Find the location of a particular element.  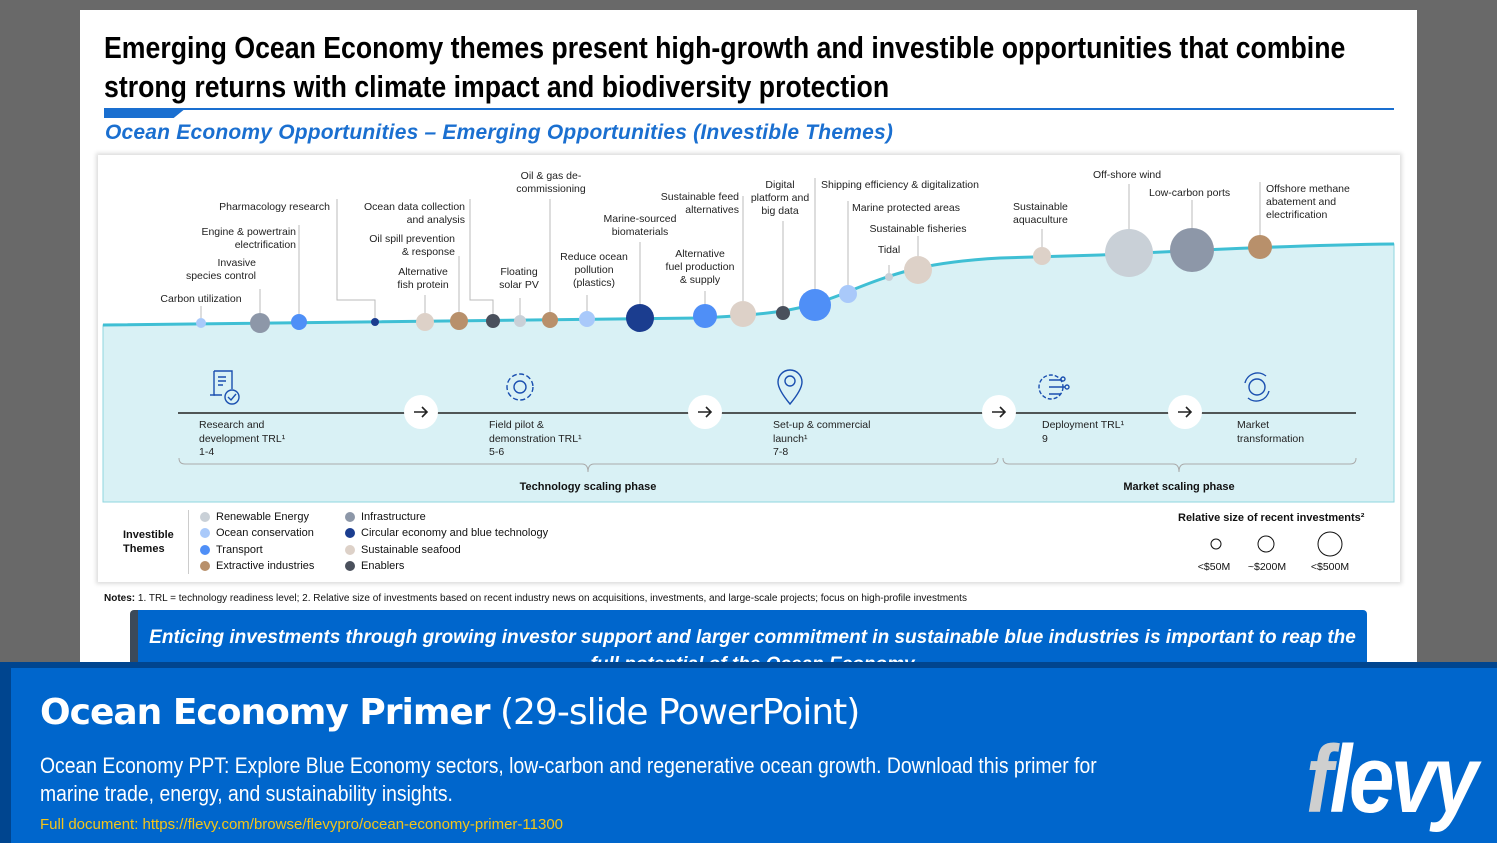

legend-item: Transport is located at coordinates (231, 550).